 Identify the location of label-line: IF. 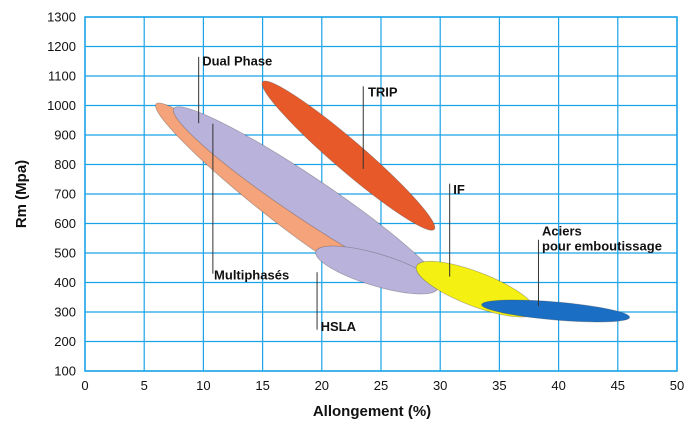
(459, 189).